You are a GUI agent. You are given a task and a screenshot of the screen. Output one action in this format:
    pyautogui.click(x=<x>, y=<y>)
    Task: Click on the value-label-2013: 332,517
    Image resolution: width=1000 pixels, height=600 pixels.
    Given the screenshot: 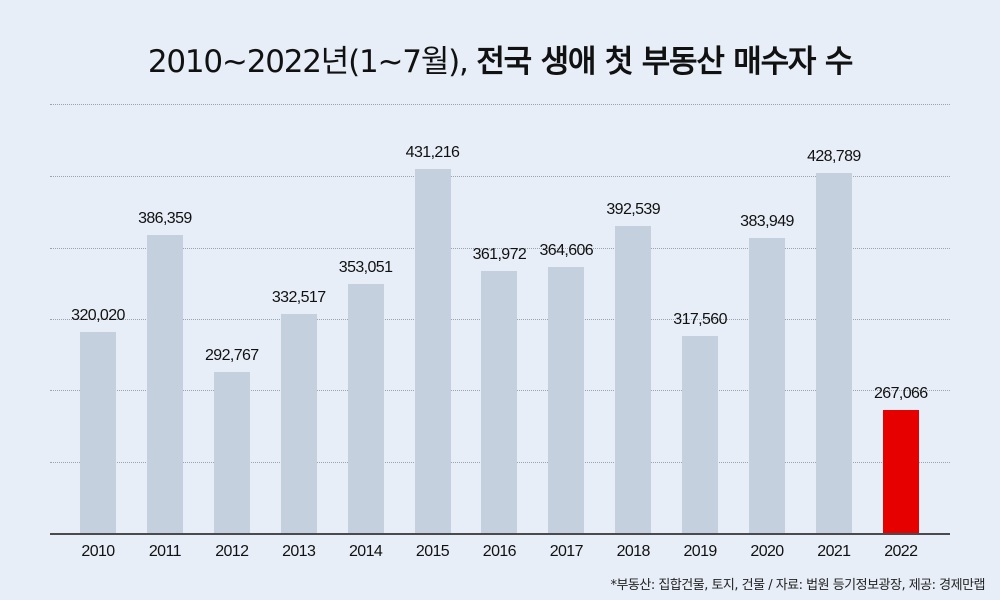 What is the action you would take?
    pyautogui.click(x=298, y=297)
    